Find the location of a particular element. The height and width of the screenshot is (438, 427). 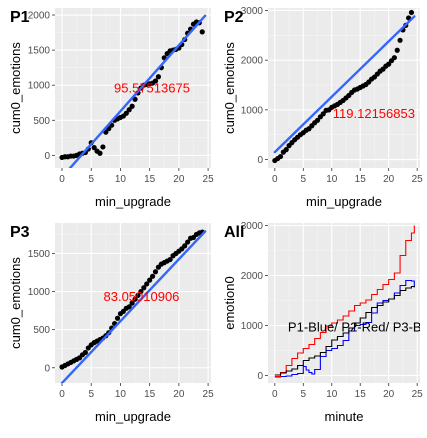

plot-area: P1-Blue/ P2-Red/ P3-Black is located at coordinates (350, 301).